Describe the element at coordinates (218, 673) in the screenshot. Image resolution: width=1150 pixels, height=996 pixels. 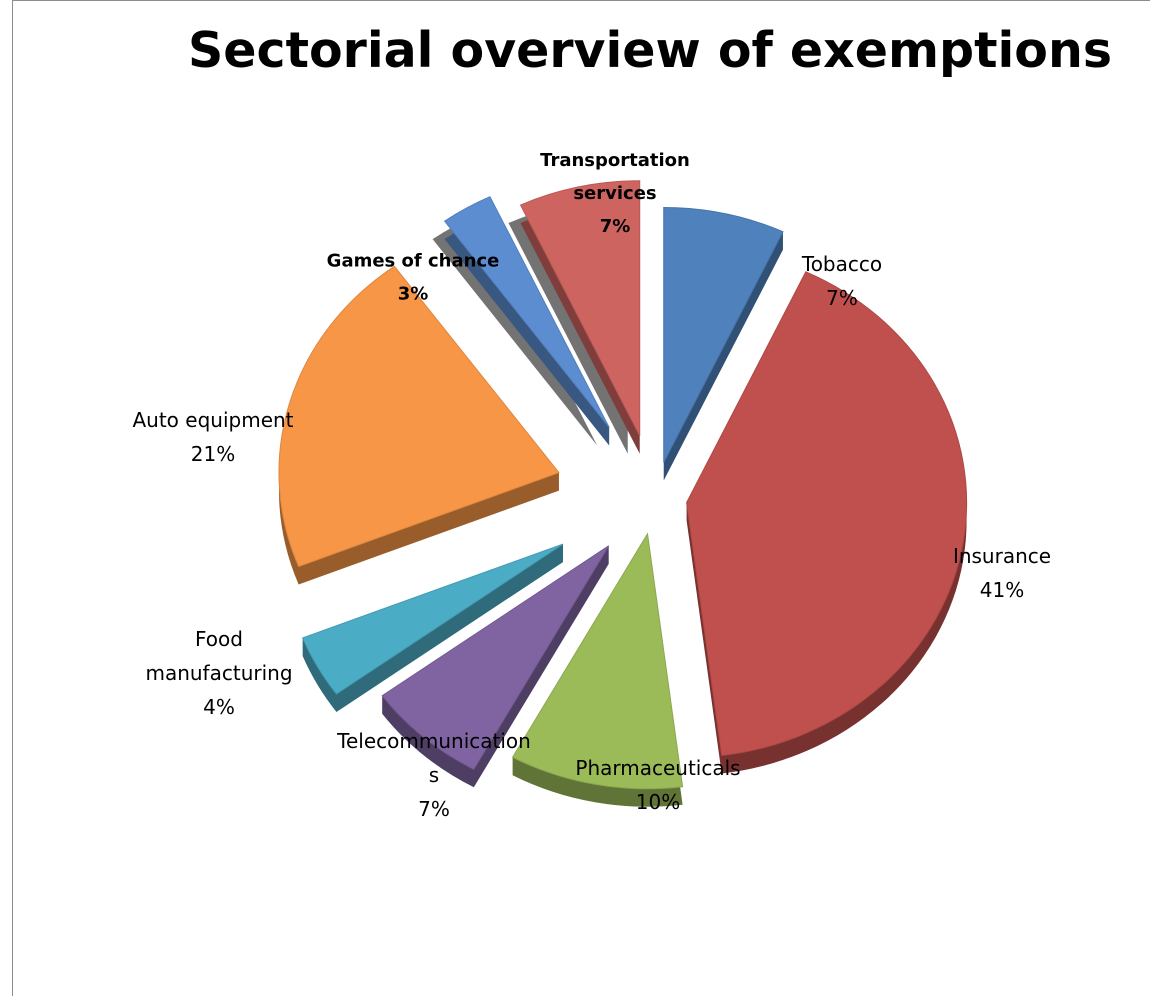
I see `slice-label-food-manufacturing: Food manufacturing 4%` at that location.